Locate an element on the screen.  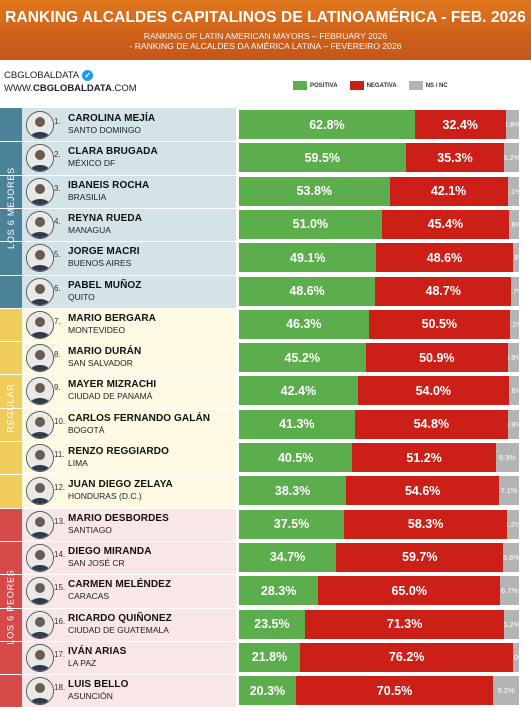
legend-item-negative: NEGATIVA is located at coordinates (373, 85).